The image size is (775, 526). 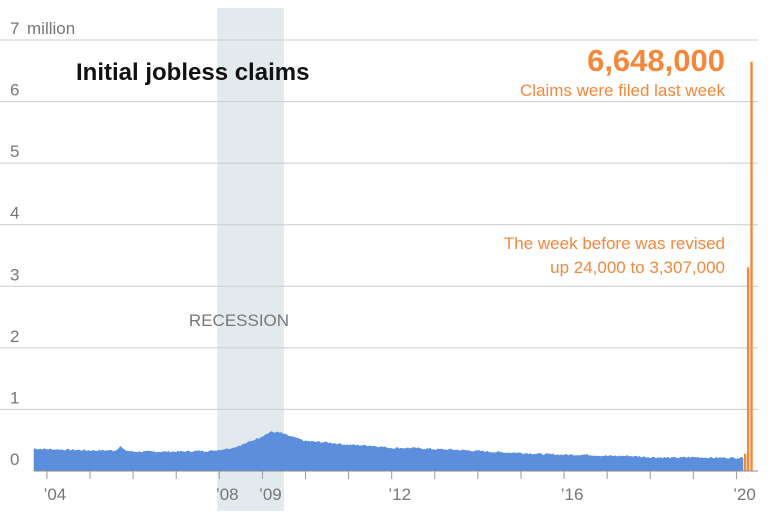 I want to click on y-tick-label-5: 5, so click(x=14, y=151).